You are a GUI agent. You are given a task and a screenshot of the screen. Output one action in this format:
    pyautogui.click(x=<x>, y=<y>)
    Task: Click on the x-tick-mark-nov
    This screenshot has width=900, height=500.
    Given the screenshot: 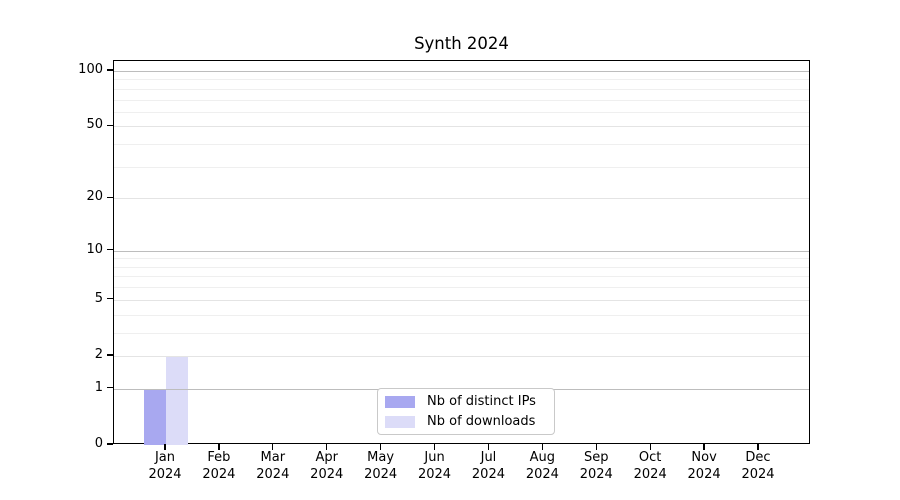 What is the action you would take?
    pyautogui.click(x=704, y=447)
    